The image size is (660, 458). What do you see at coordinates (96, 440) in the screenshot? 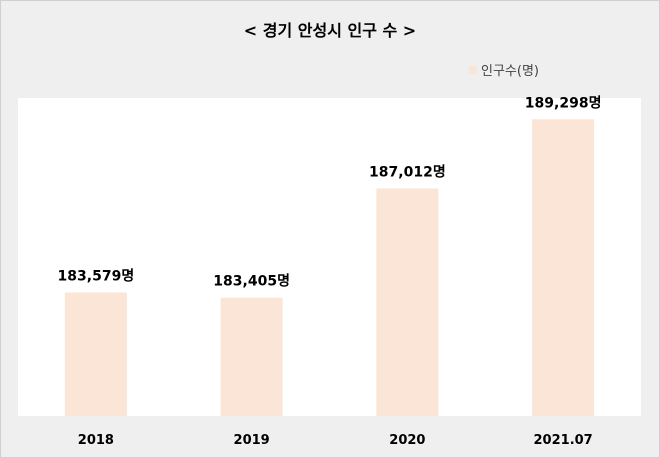
I see `x-tick-2018: 2018` at bounding box center [96, 440].